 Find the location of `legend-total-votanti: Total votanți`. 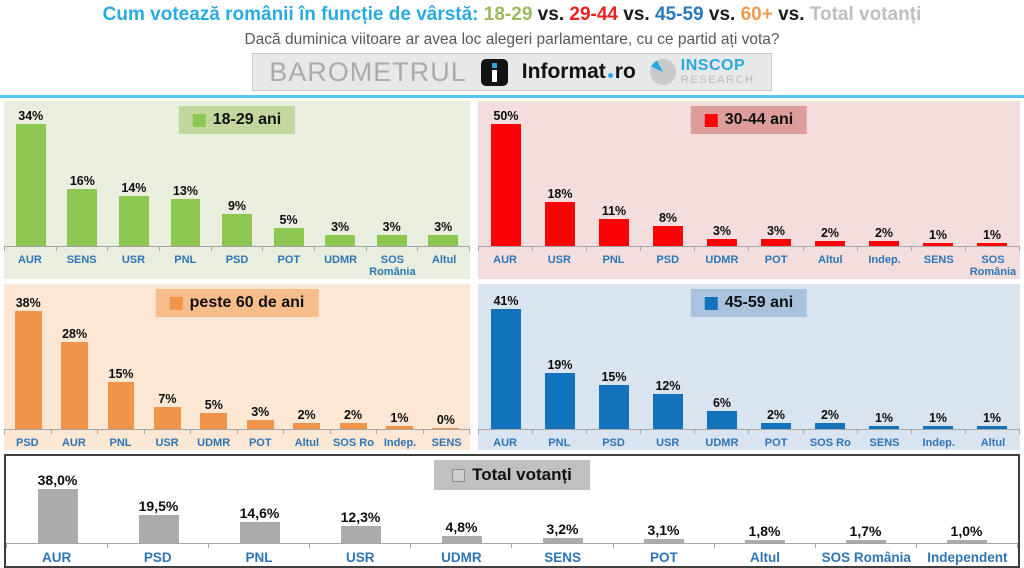

legend-total-votanti: Total votanți is located at coordinates (512, 475).